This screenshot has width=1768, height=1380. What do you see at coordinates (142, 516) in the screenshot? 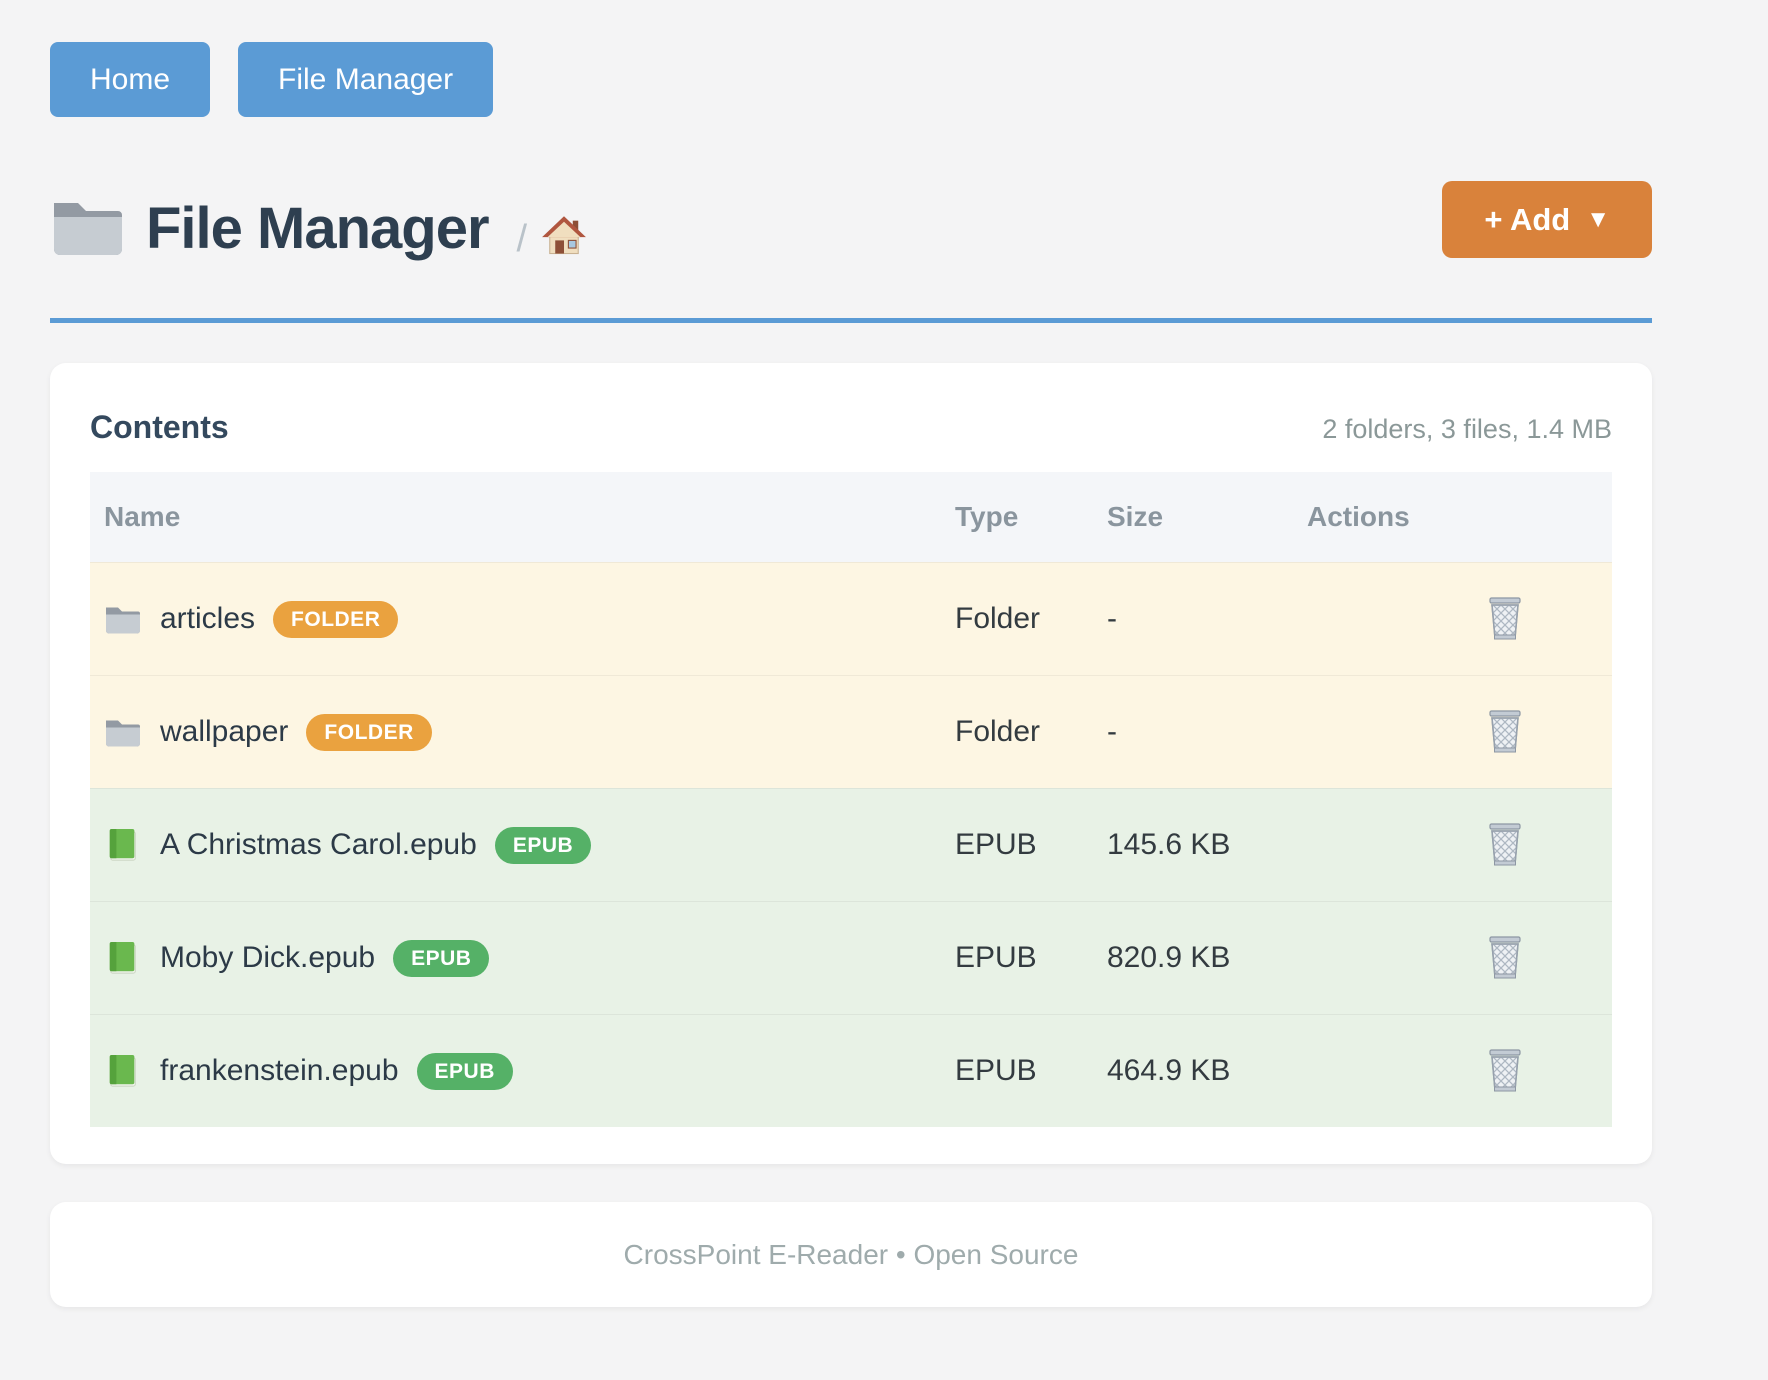
I see `column-header-name: Name` at bounding box center [142, 516].